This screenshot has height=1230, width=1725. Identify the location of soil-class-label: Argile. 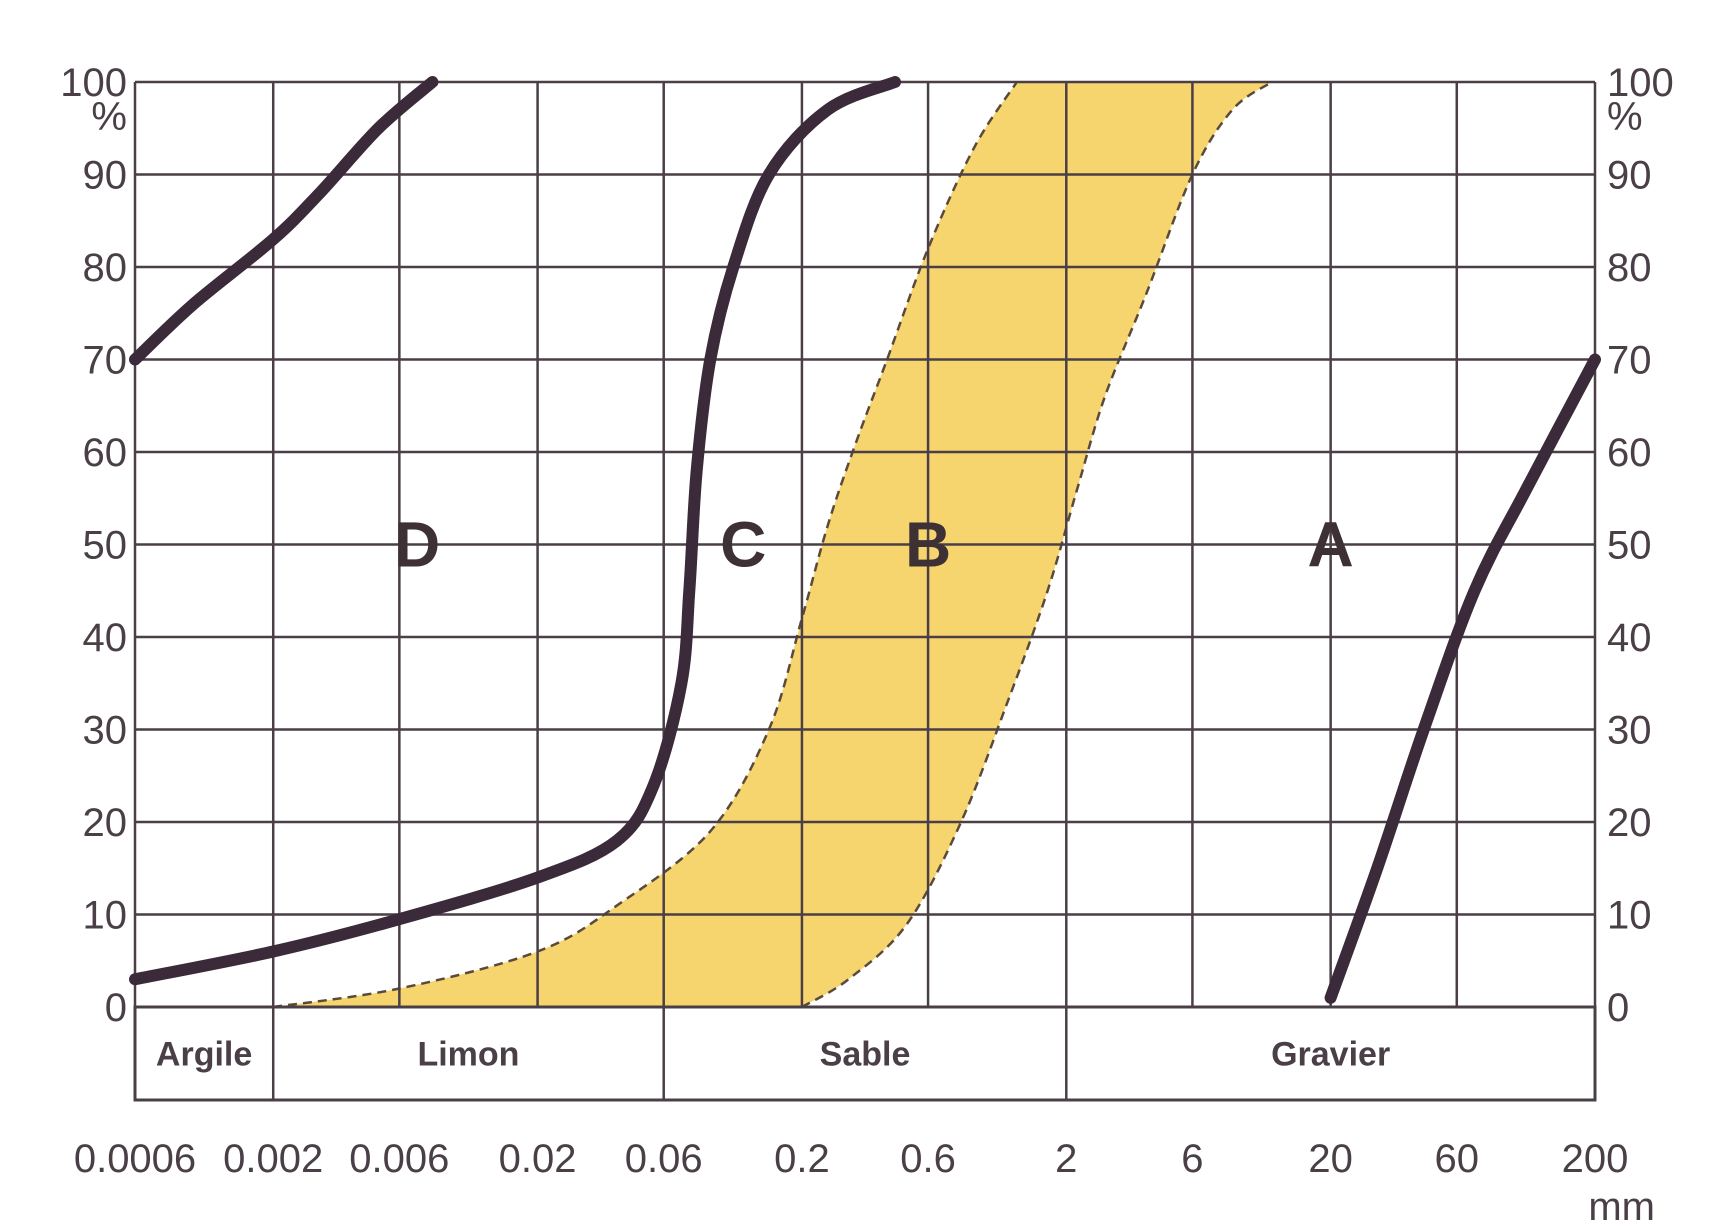
(204, 1055).